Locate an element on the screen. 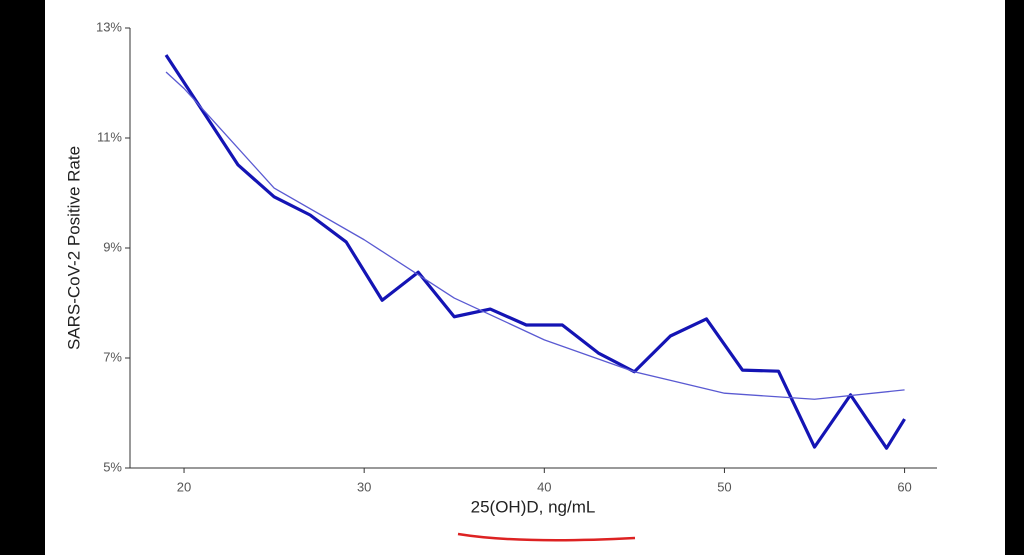 This screenshot has height=555, width=1024. x-tick-label: 60 is located at coordinates (904, 486).